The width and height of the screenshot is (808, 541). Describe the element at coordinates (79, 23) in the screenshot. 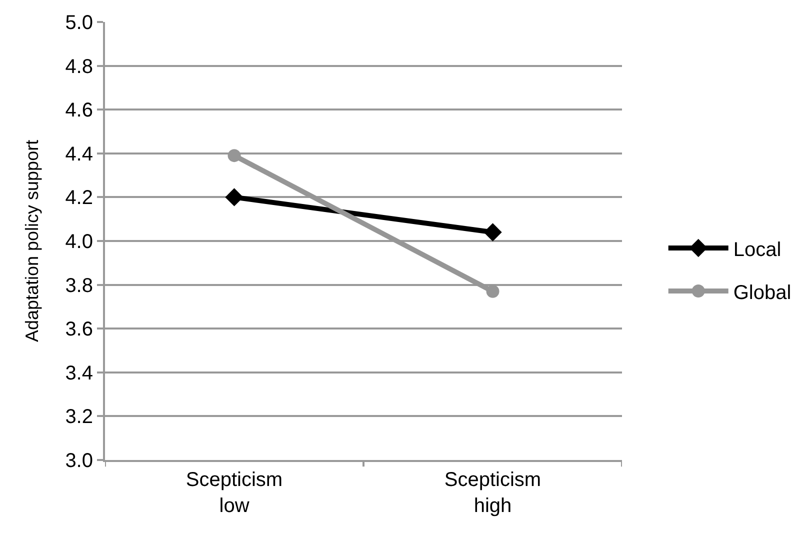

I see `y-tick-label: 5.0` at that location.